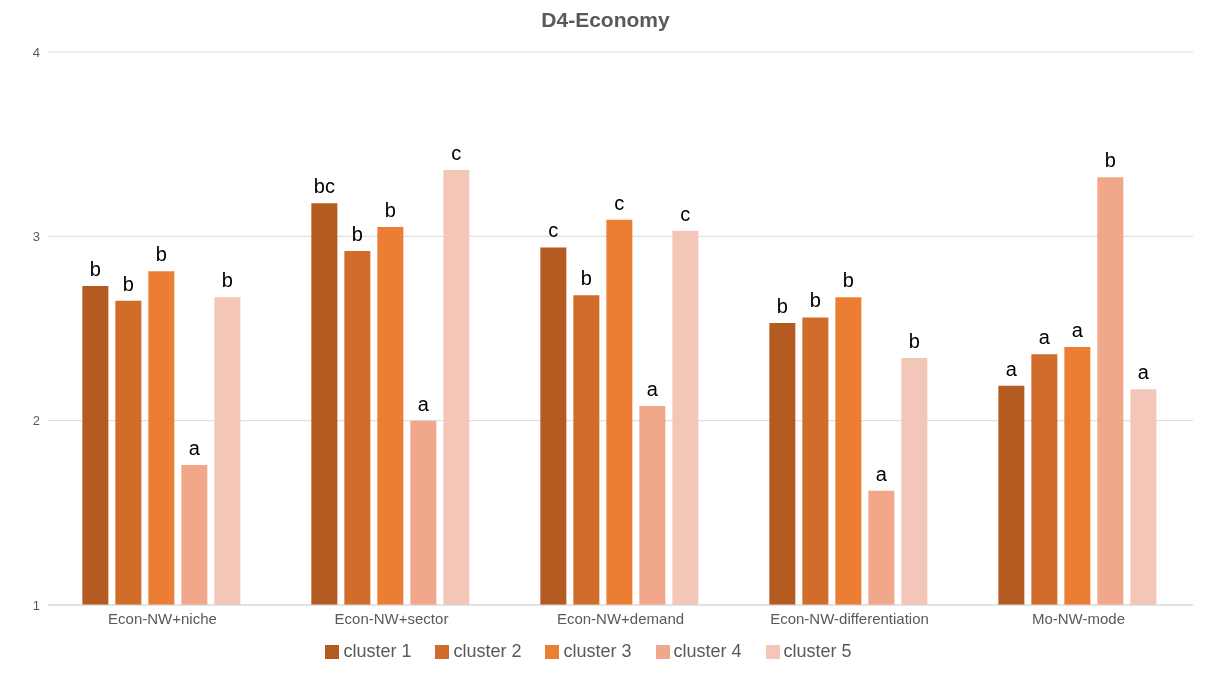  Describe the element at coordinates (487, 651) in the screenshot. I see `legend-label: cluster 2` at that location.